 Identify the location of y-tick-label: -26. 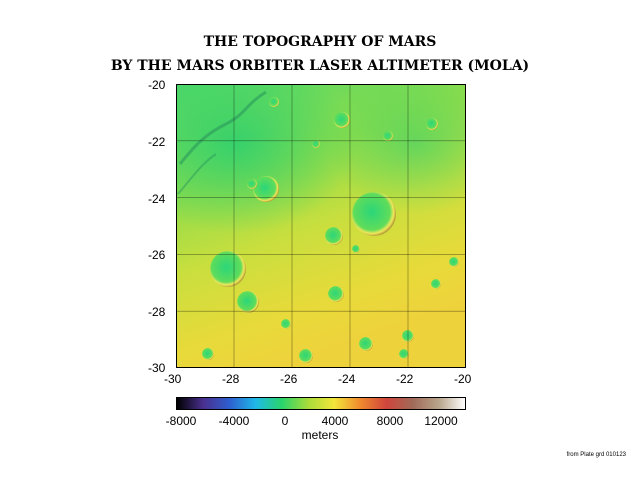
(157, 255).